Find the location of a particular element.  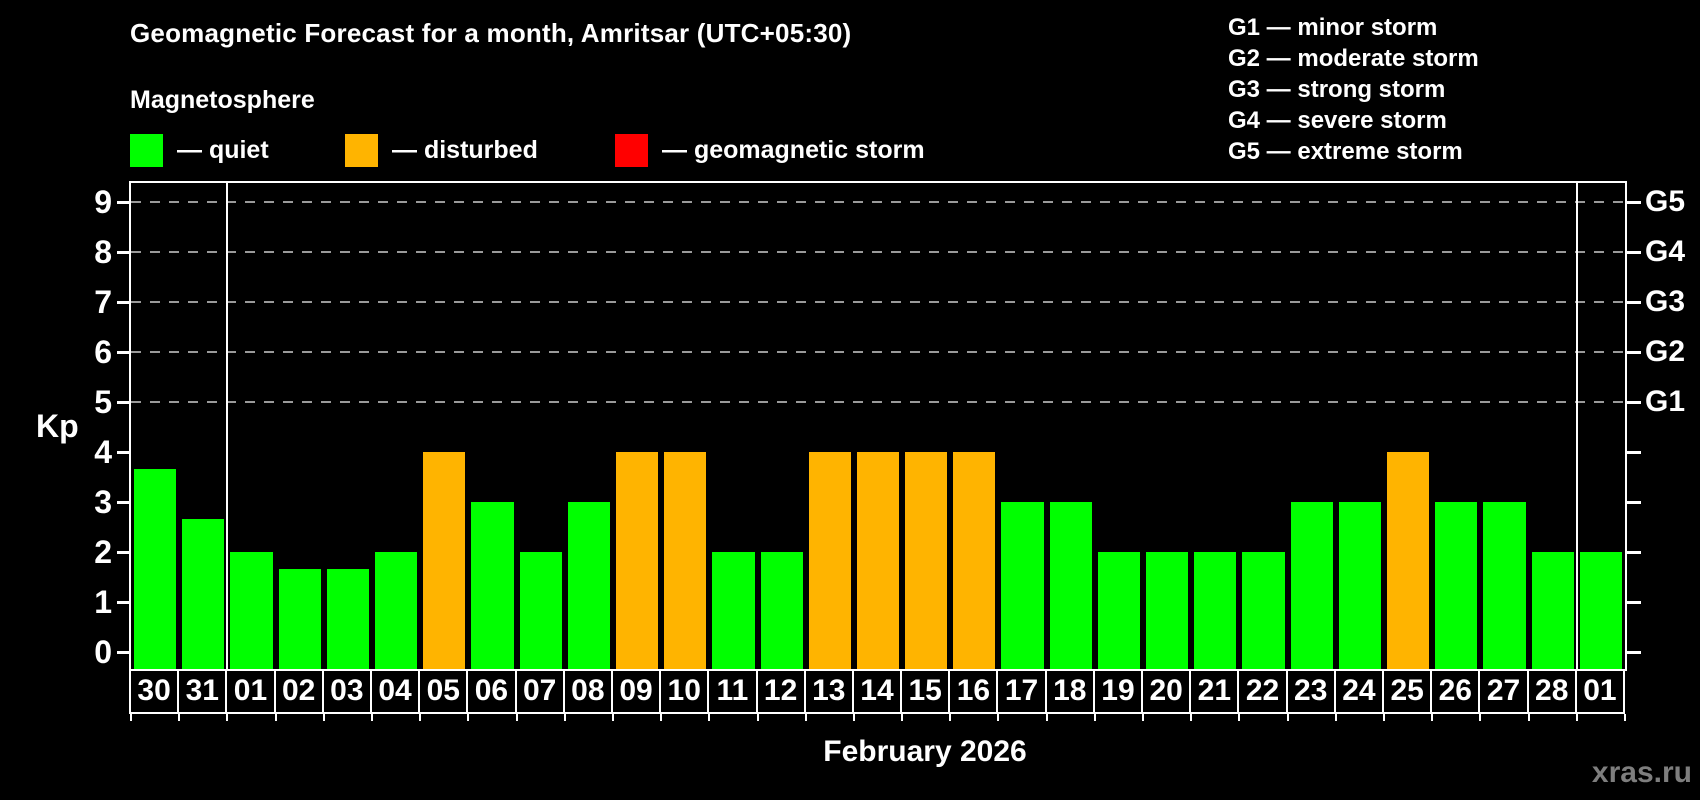

day-cell-12: 12 is located at coordinates (780, 691).